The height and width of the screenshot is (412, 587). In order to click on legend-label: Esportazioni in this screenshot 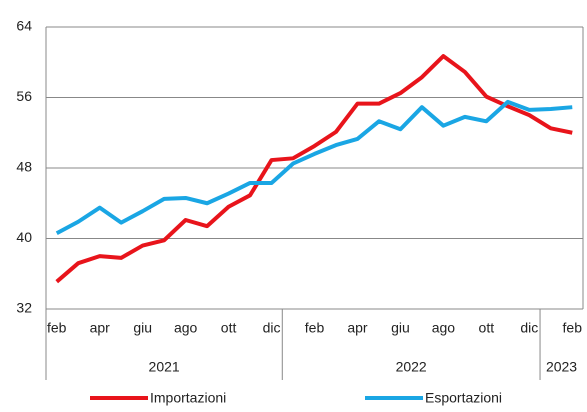, I will do `click(463, 398)`.